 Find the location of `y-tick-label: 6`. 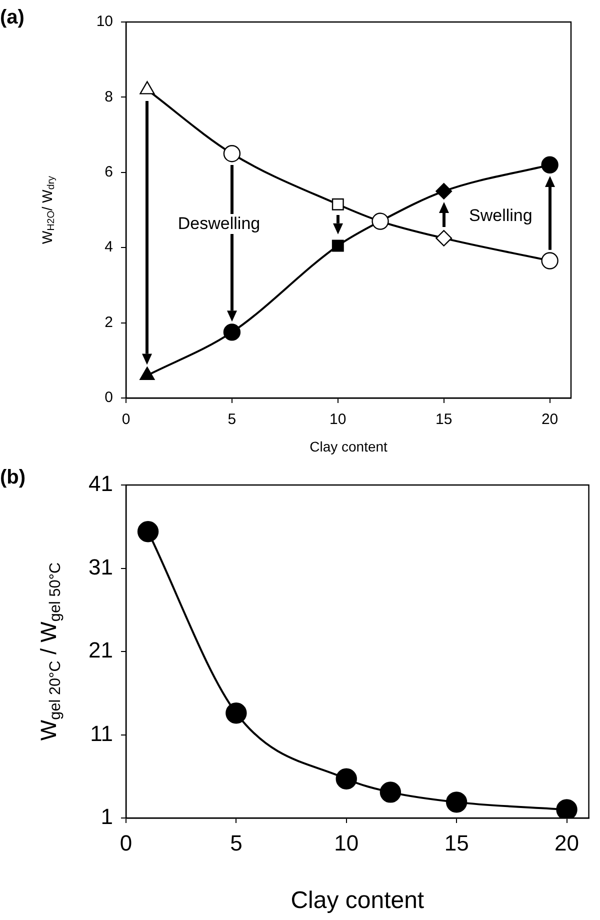

y-tick-label: 6 is located at coordinates (108, 172).